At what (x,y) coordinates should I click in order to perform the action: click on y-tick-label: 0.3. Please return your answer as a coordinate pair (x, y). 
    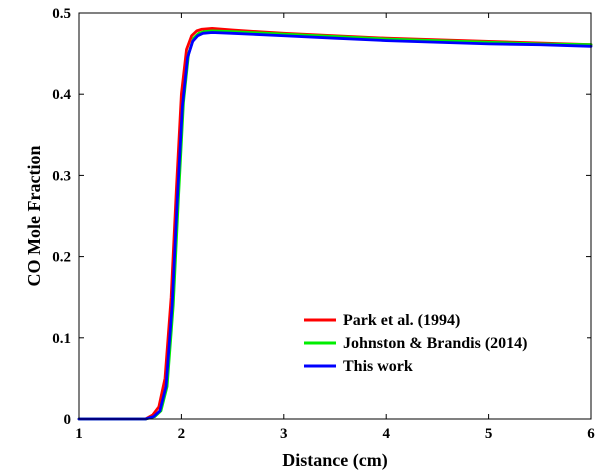
    Looking at the image, I should click on (61, 176).